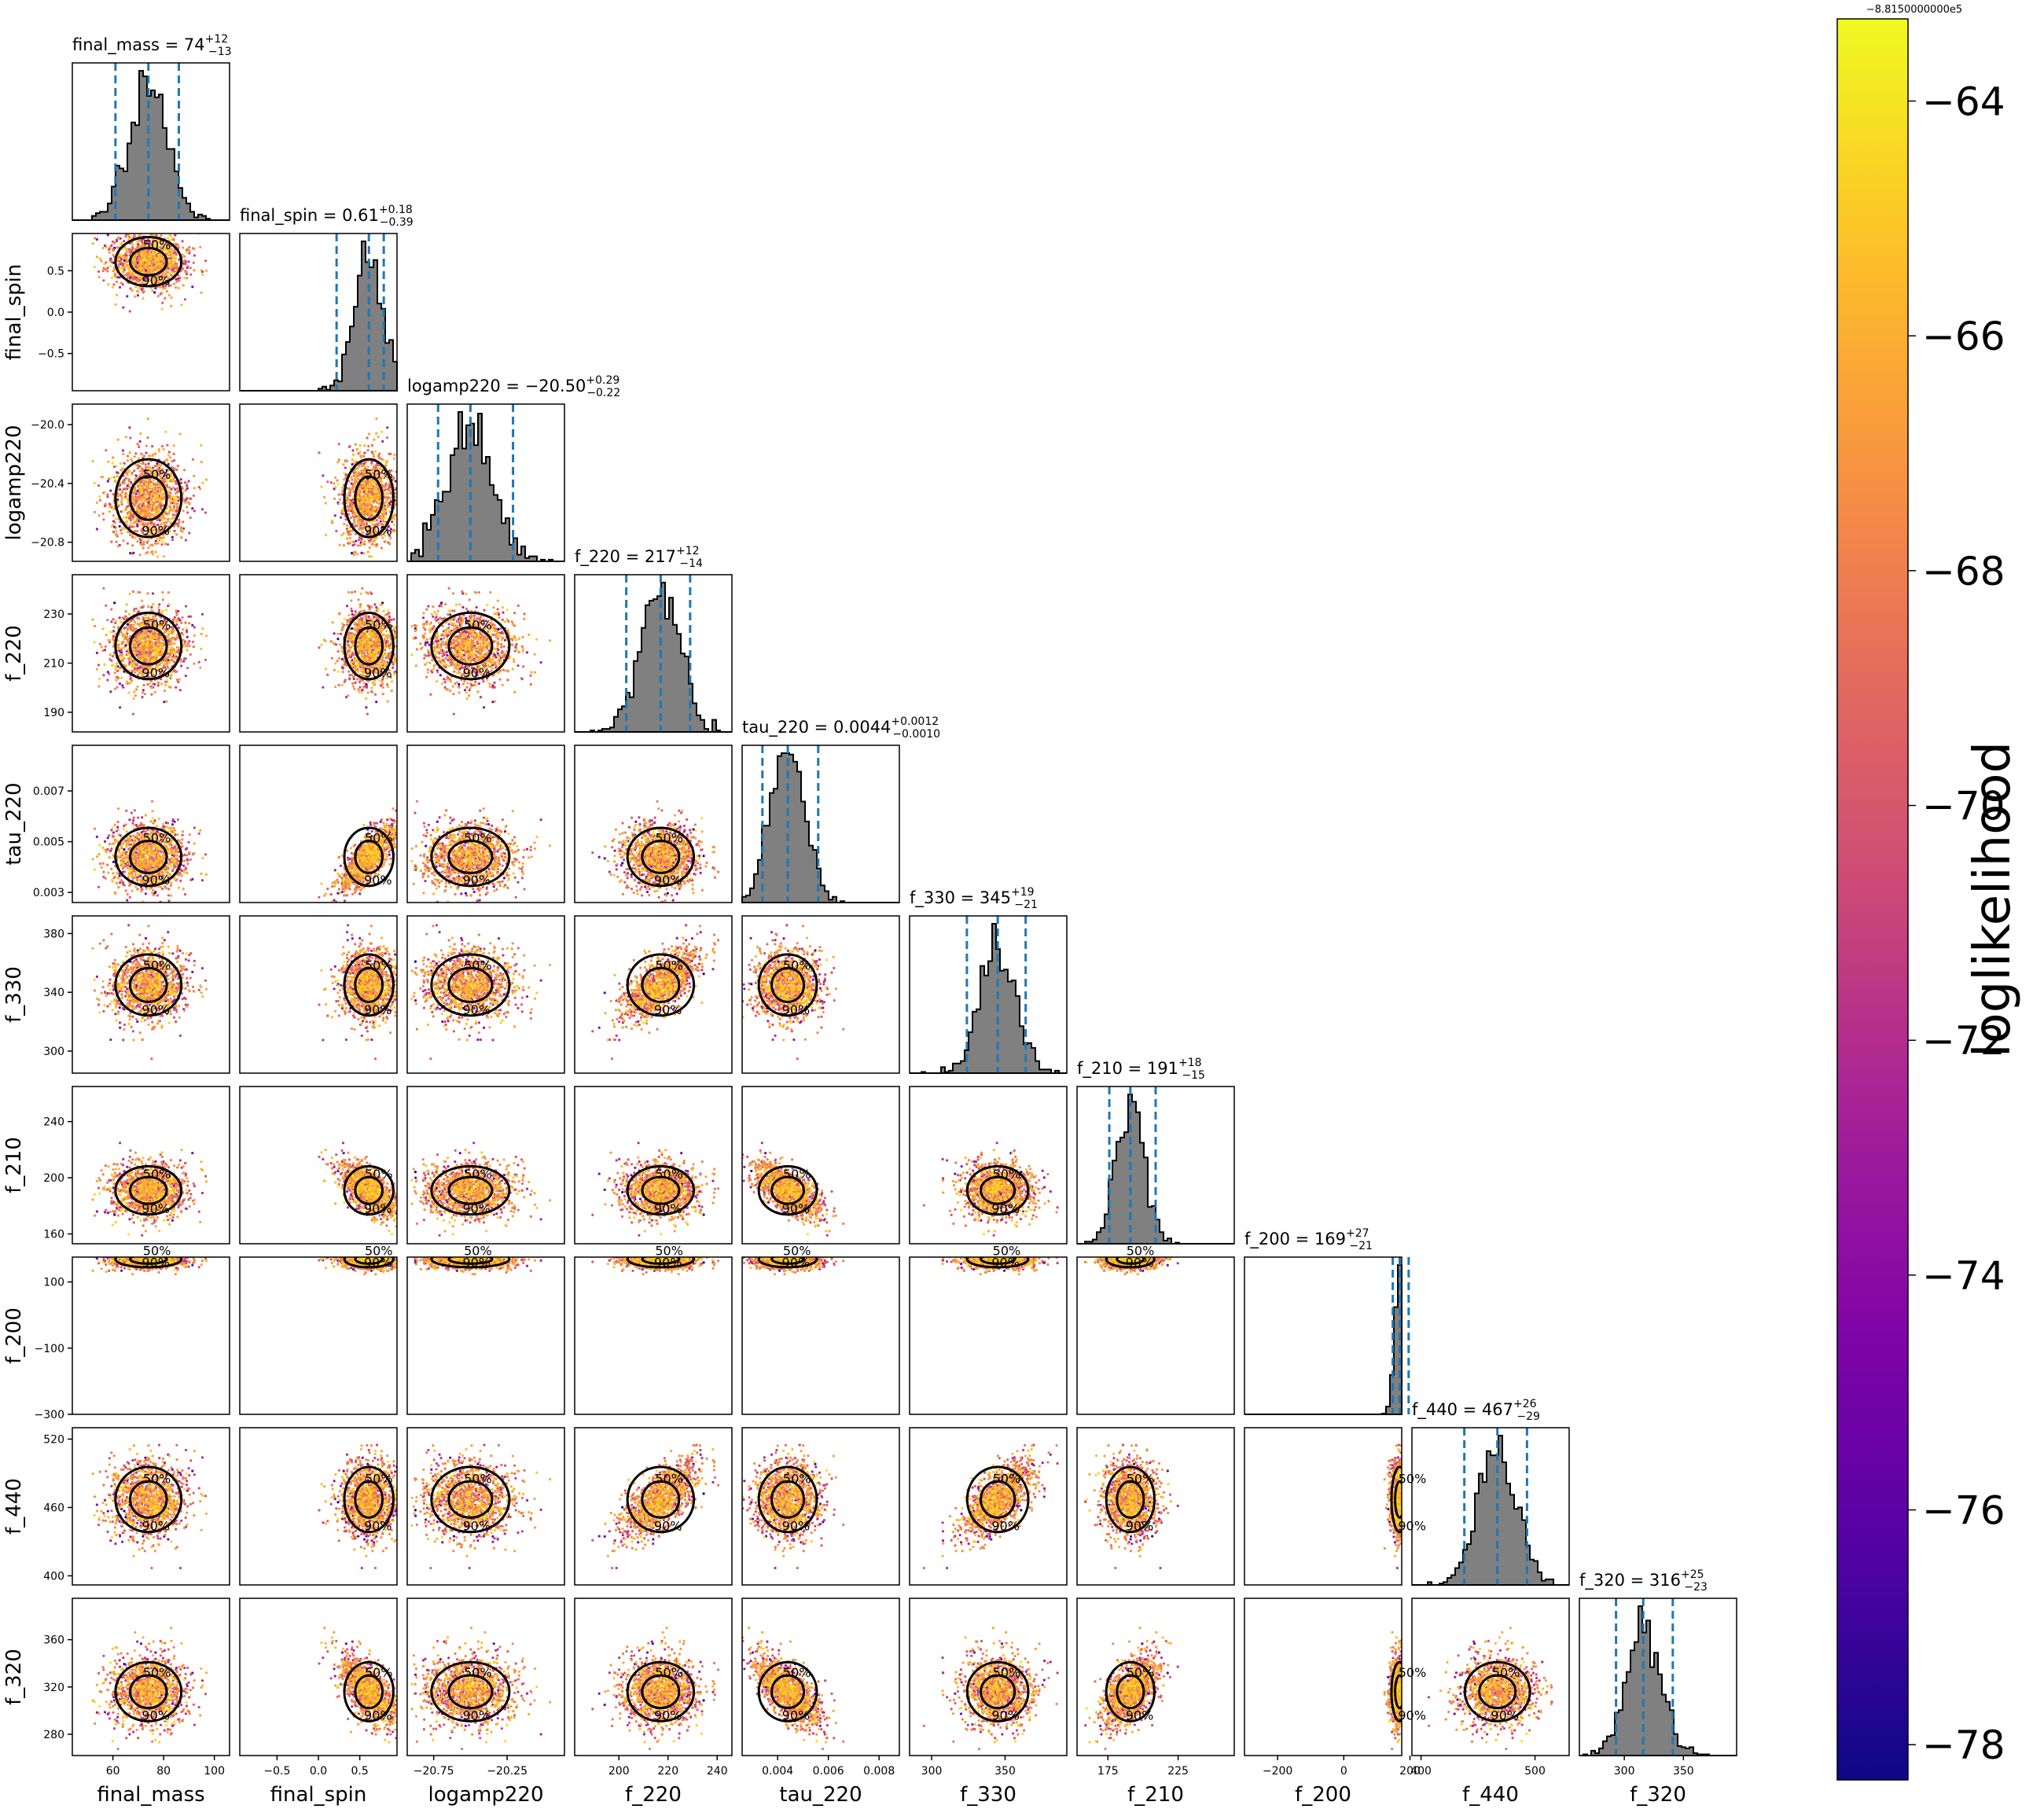 This screenshot has height=1809, width=2044. Describe the element at coordinates (150, 264) in the screenshot. I see `scatter-points` at that location.